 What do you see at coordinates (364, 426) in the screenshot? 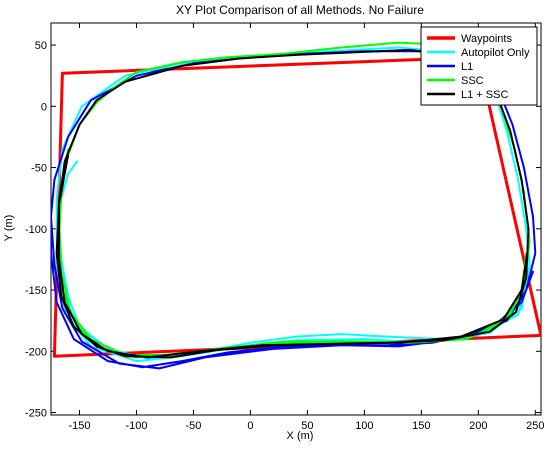
I see `x-tick-label: 100` at bounding box center [364, 426].